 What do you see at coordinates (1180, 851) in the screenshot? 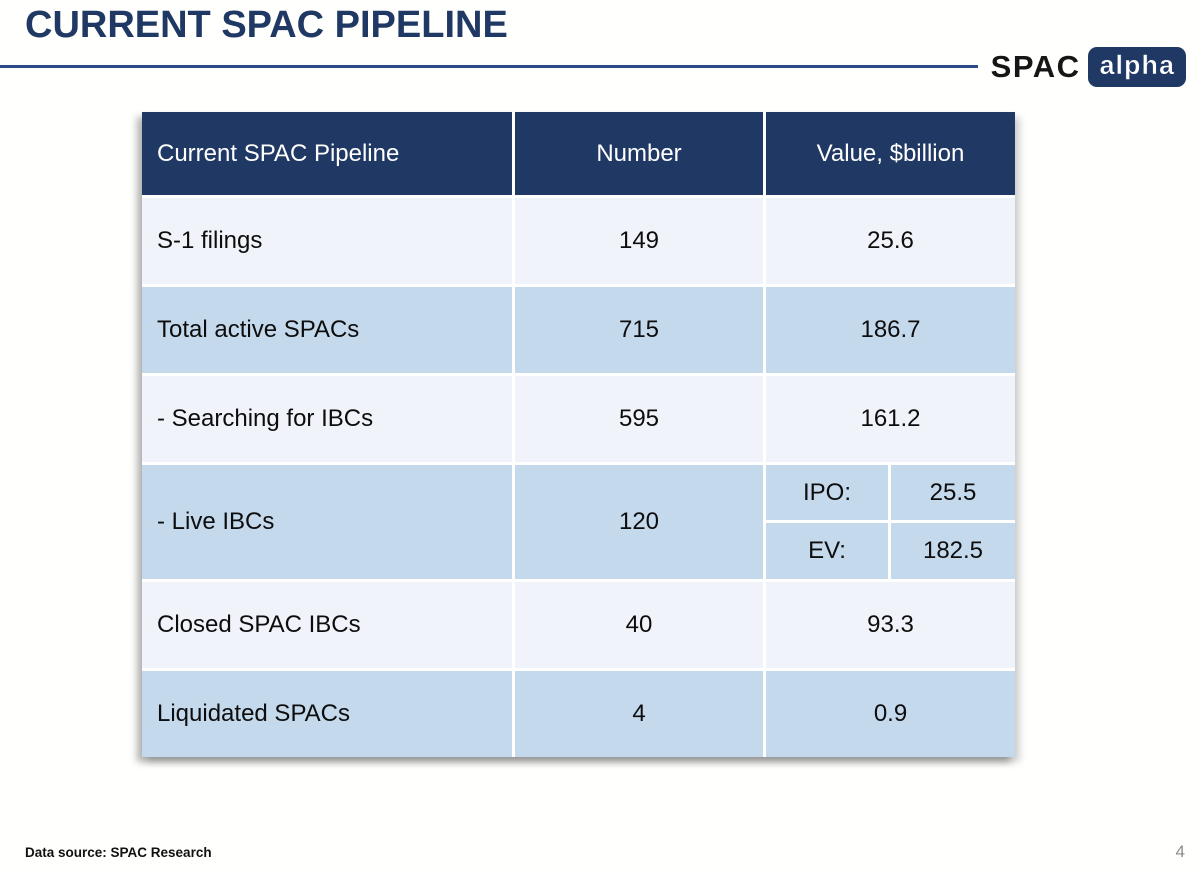
I see `page-number: 4` at bounding box center [1180, 851].